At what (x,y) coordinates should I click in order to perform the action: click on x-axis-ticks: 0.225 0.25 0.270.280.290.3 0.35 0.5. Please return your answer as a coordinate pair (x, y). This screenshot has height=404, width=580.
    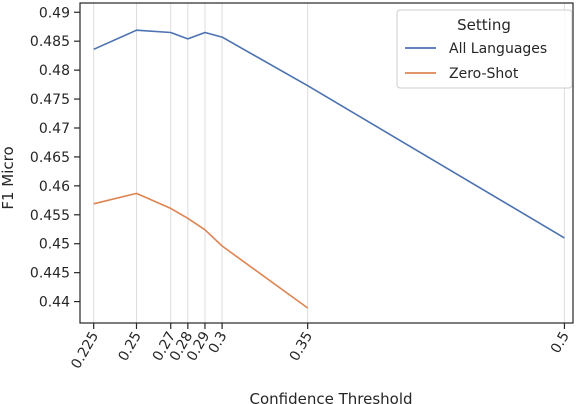
    Looking at the image, I should click on (320, 347).